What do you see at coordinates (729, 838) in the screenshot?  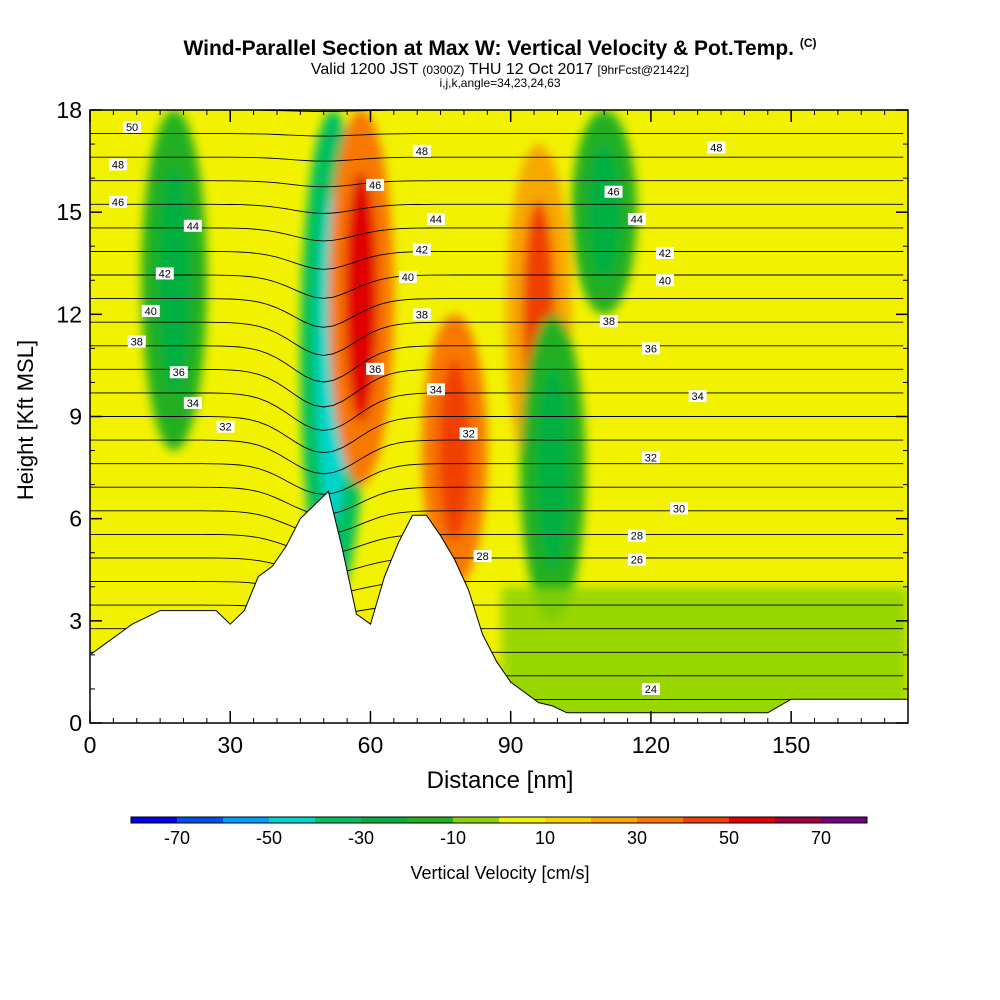 I see `colorbar-tick-label: 50` at bounding box center [729, 838].